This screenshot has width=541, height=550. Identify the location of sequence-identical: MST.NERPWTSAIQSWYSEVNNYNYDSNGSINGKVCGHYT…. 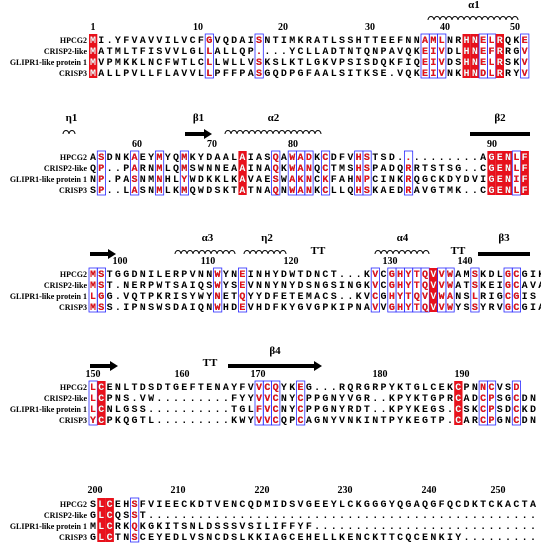
(315, 286).